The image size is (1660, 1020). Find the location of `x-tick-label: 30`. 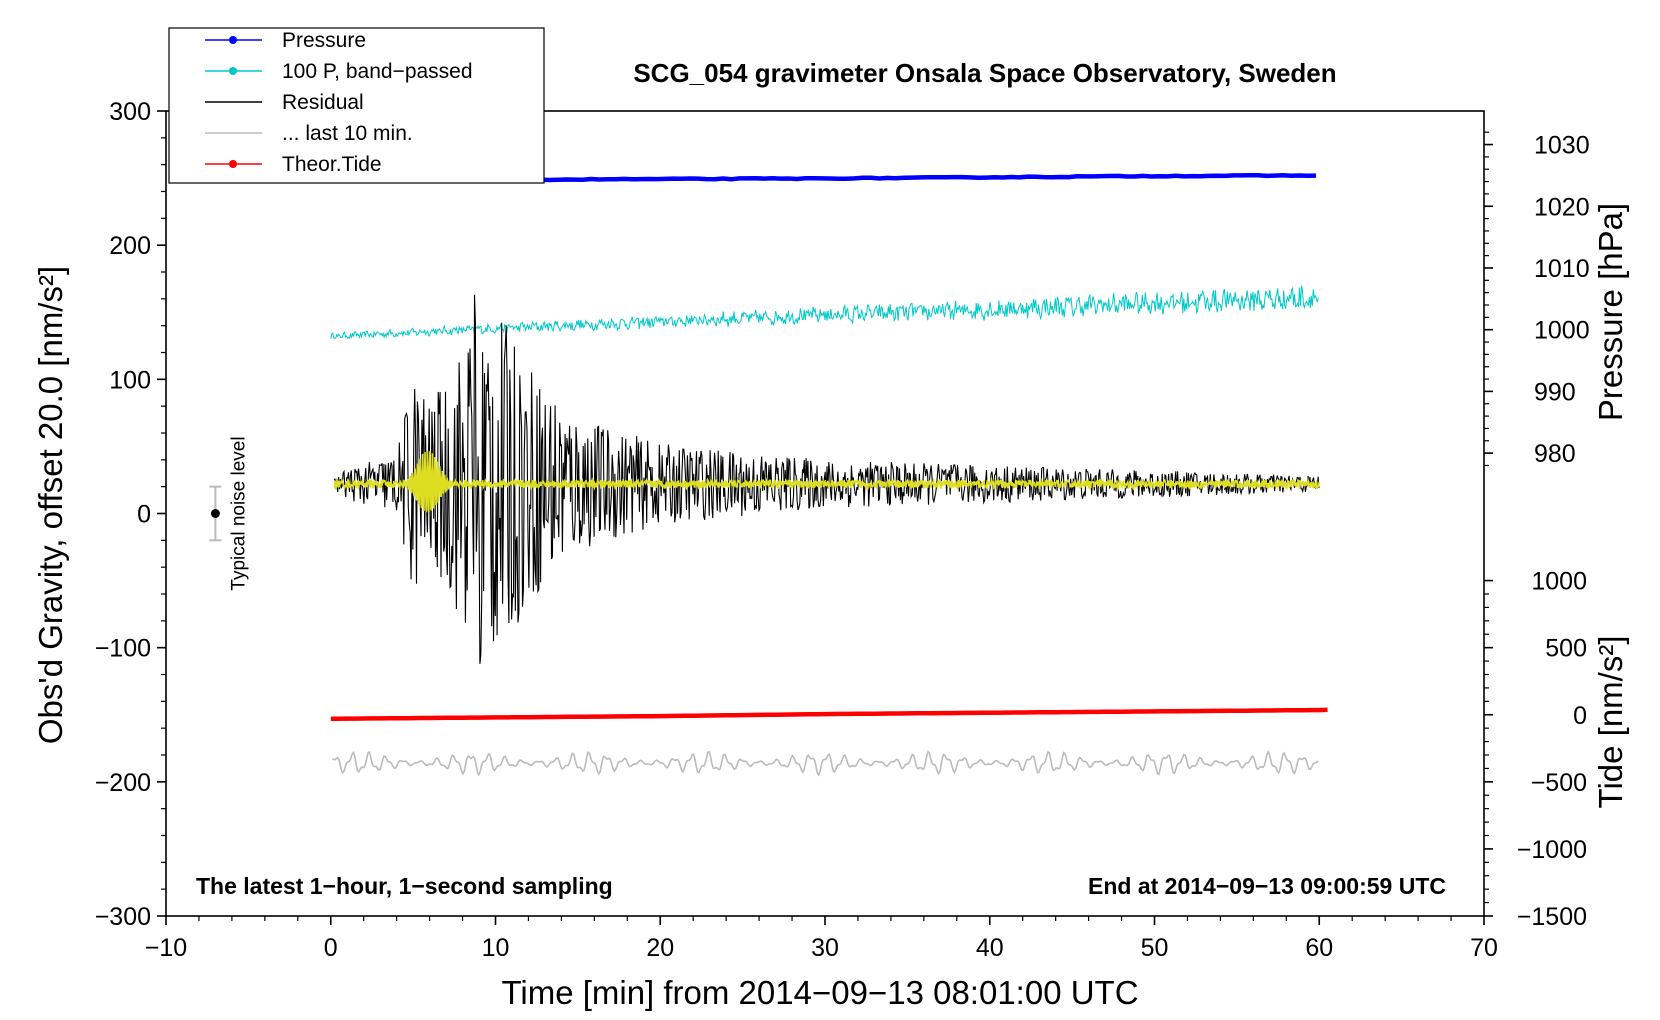

x-tick-label: 30 is located at coordinates (825, 948).